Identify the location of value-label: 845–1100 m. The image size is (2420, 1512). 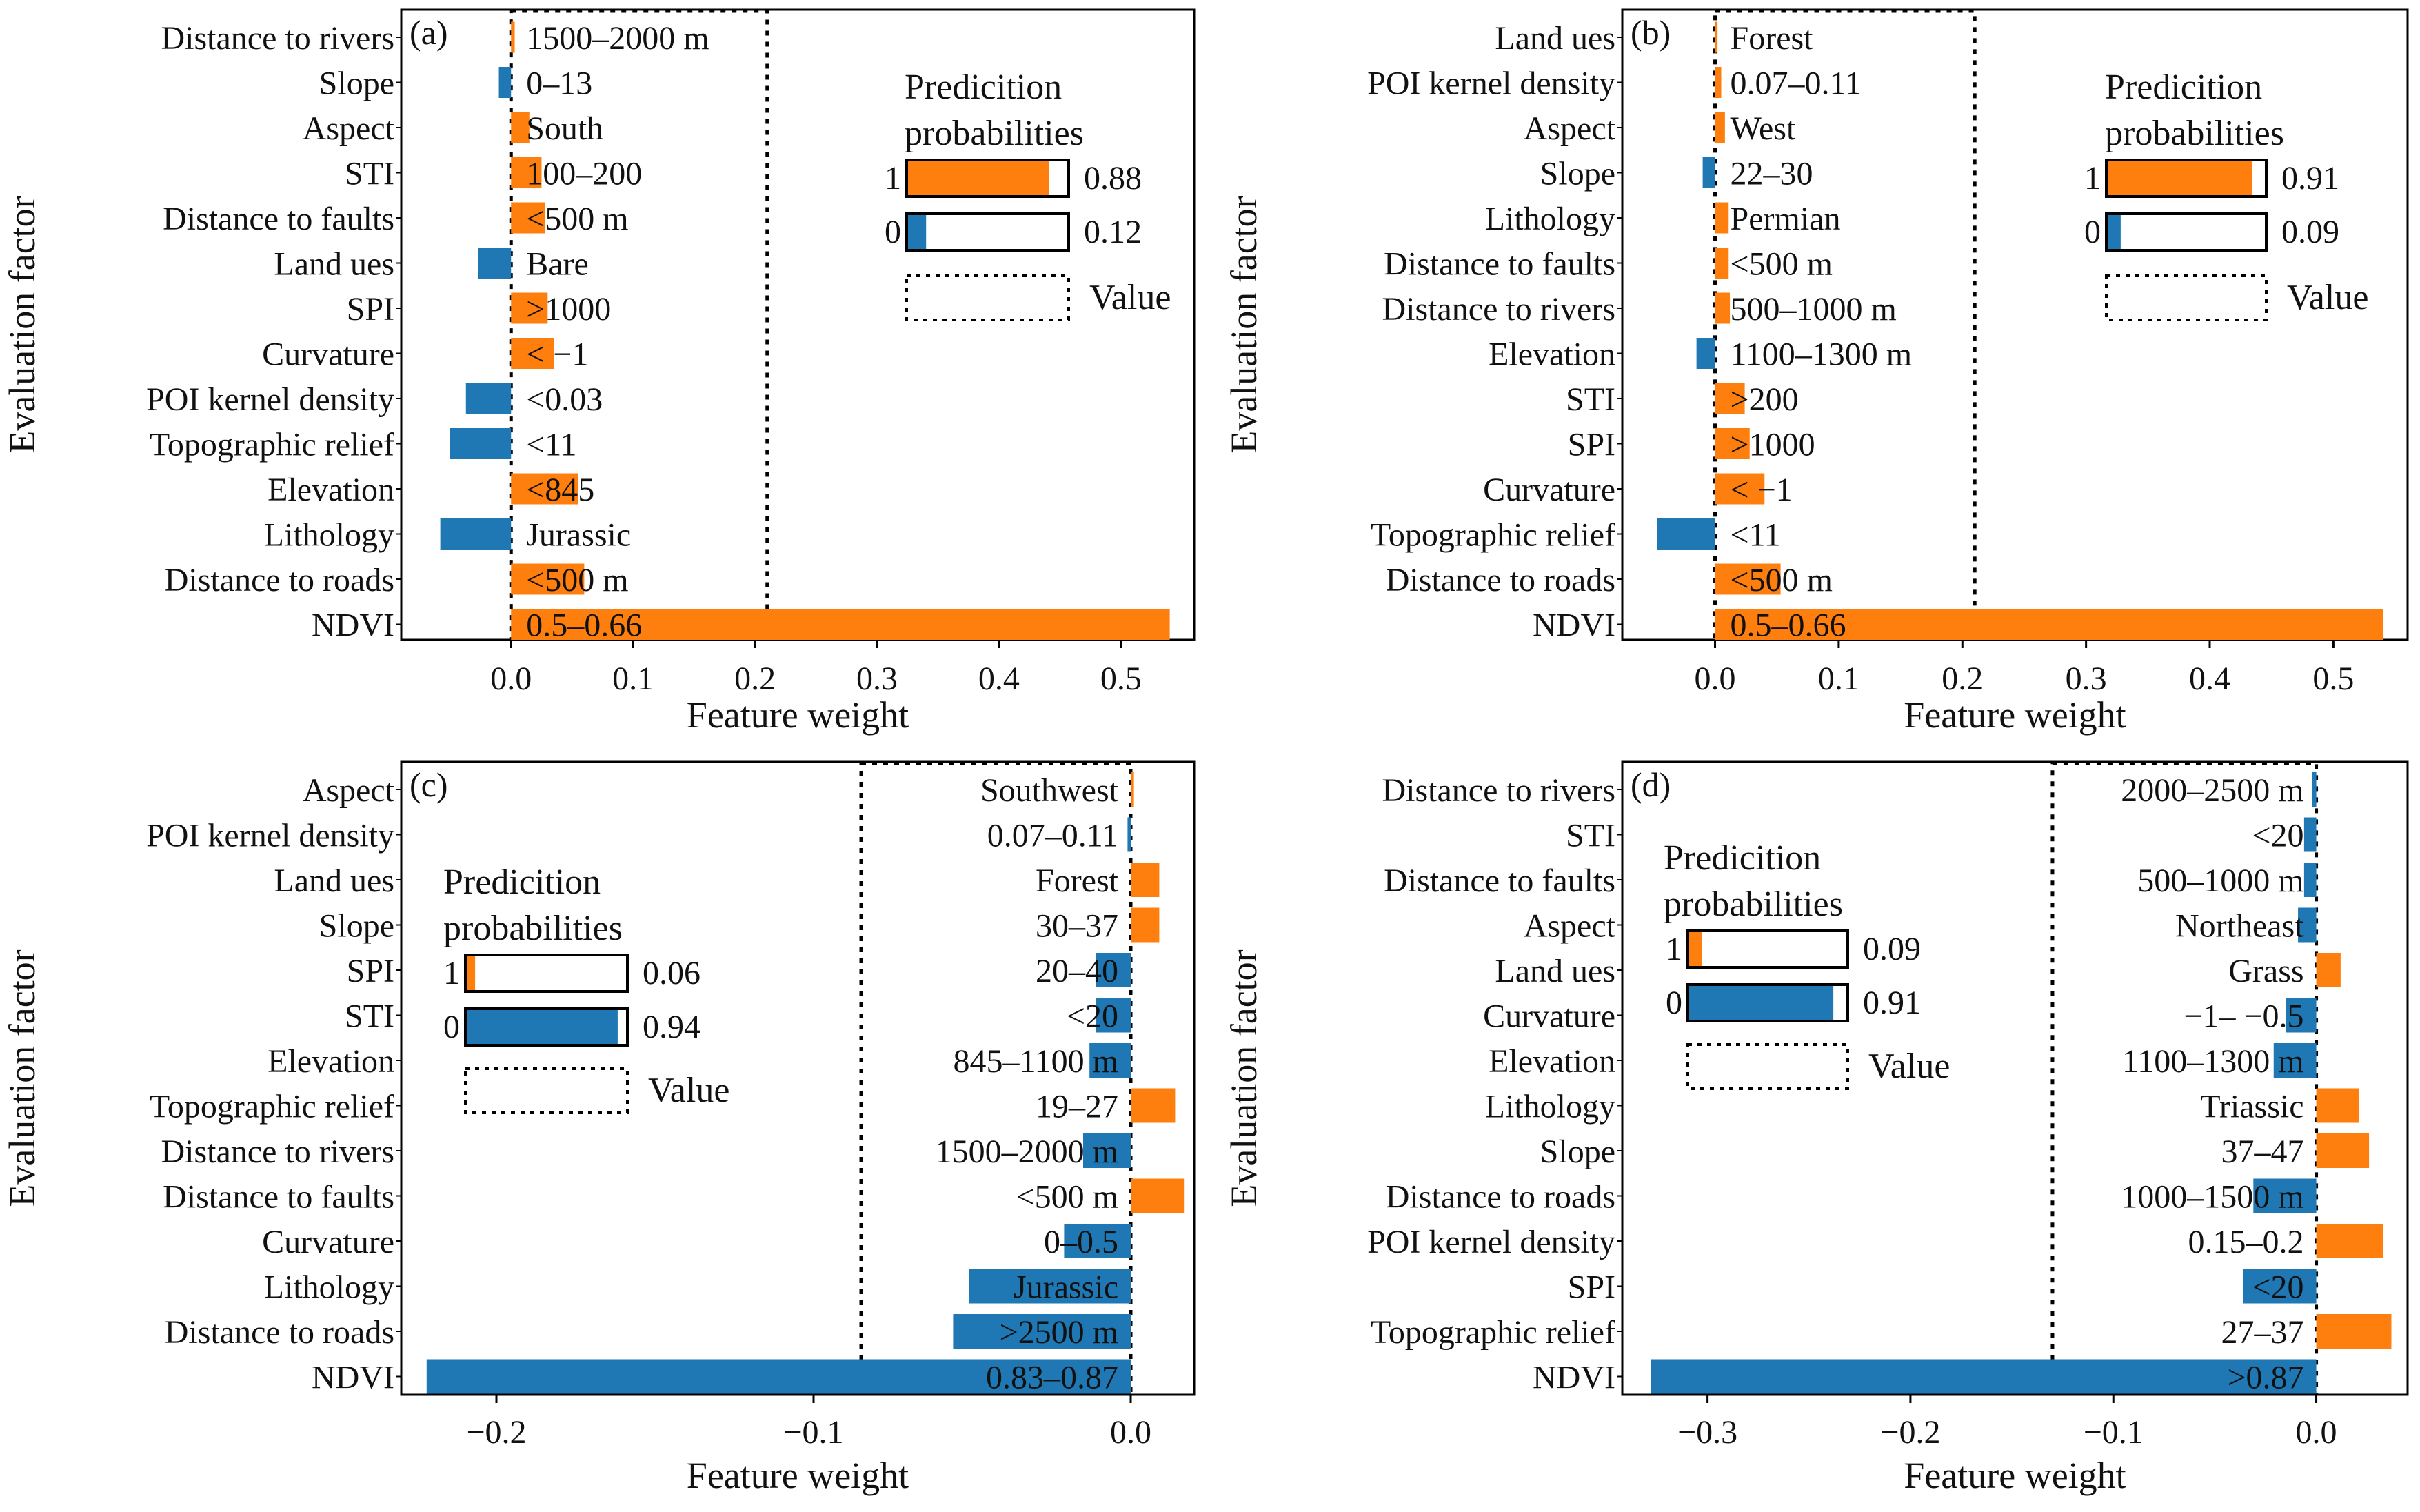
(1035, 1061).